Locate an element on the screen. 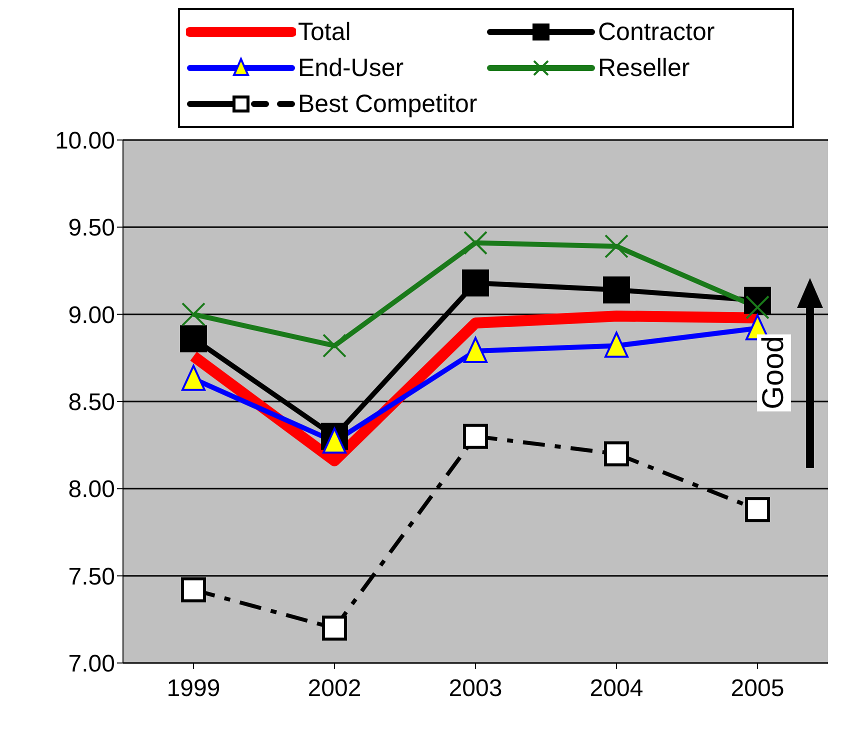 The width and height of the screenshot is (853, 735). x-tick-label: 1999 is located at coordinates (193, 688).